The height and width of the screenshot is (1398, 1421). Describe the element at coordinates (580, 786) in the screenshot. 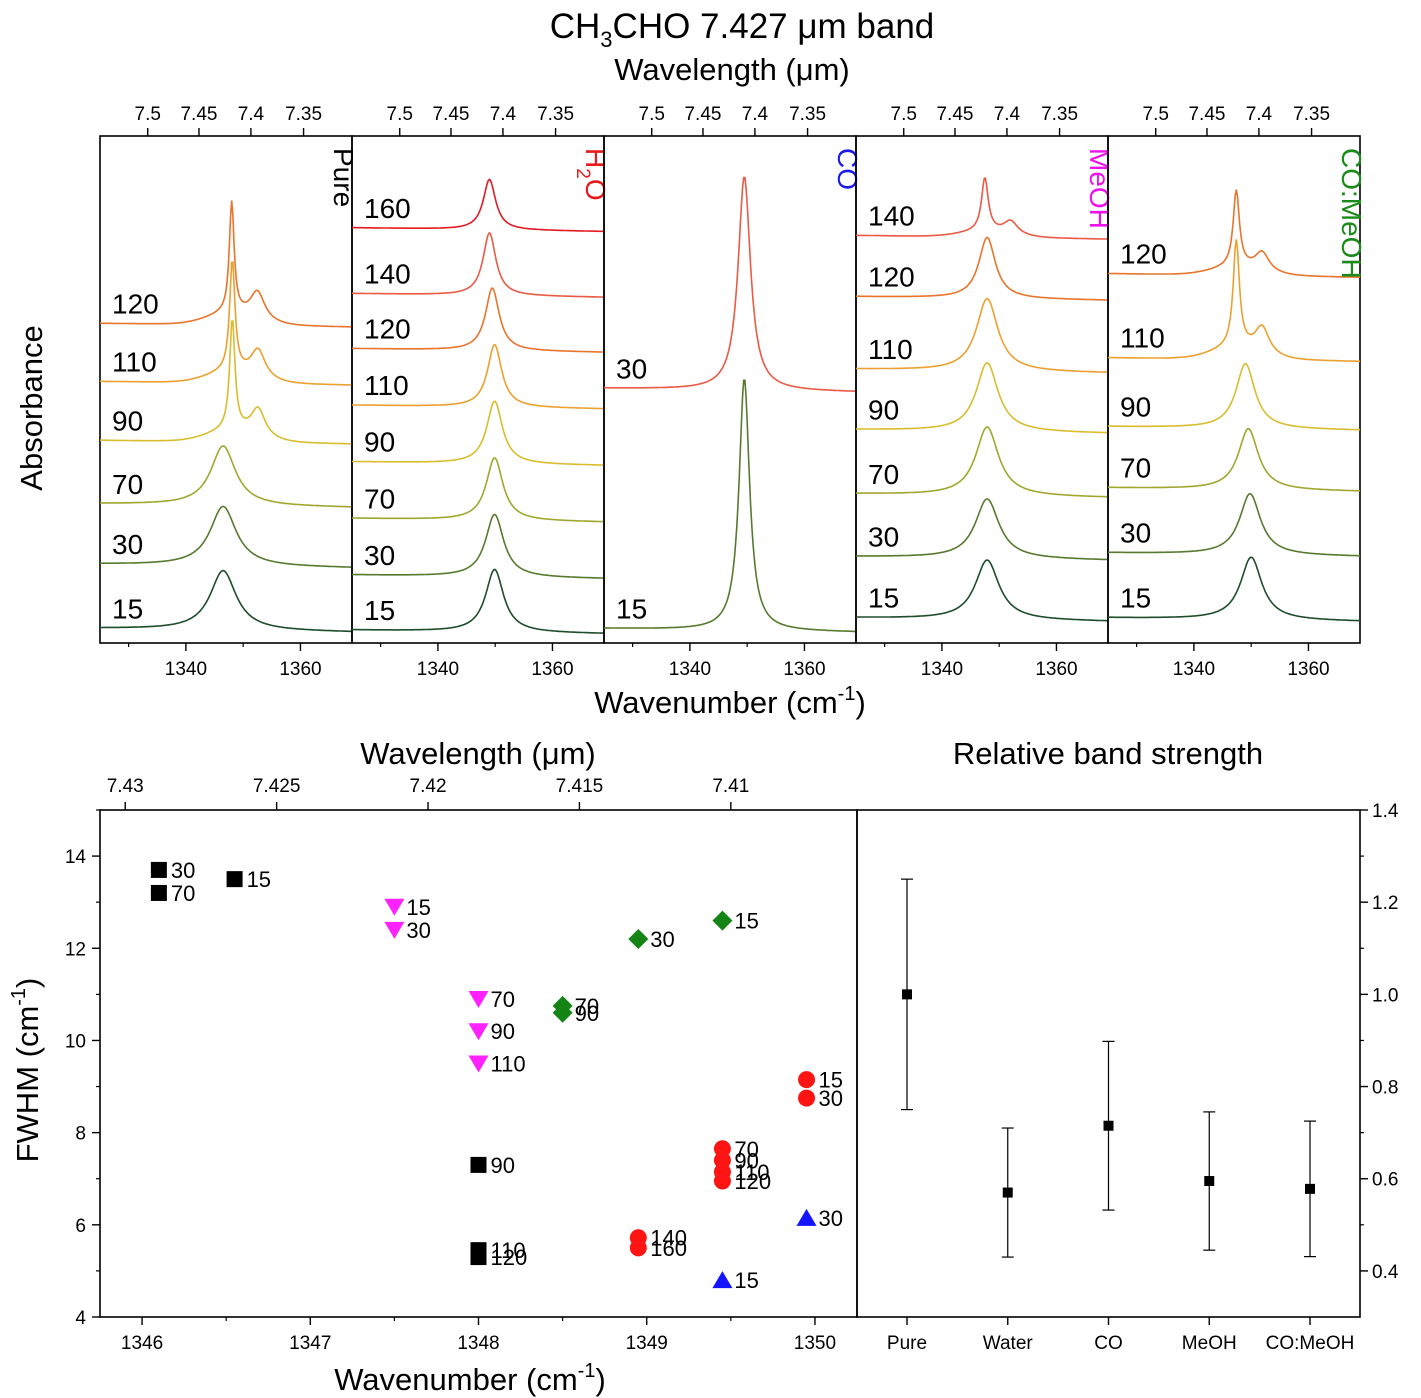

I see `fwhm-top-tick-label: 7.415` at that location.